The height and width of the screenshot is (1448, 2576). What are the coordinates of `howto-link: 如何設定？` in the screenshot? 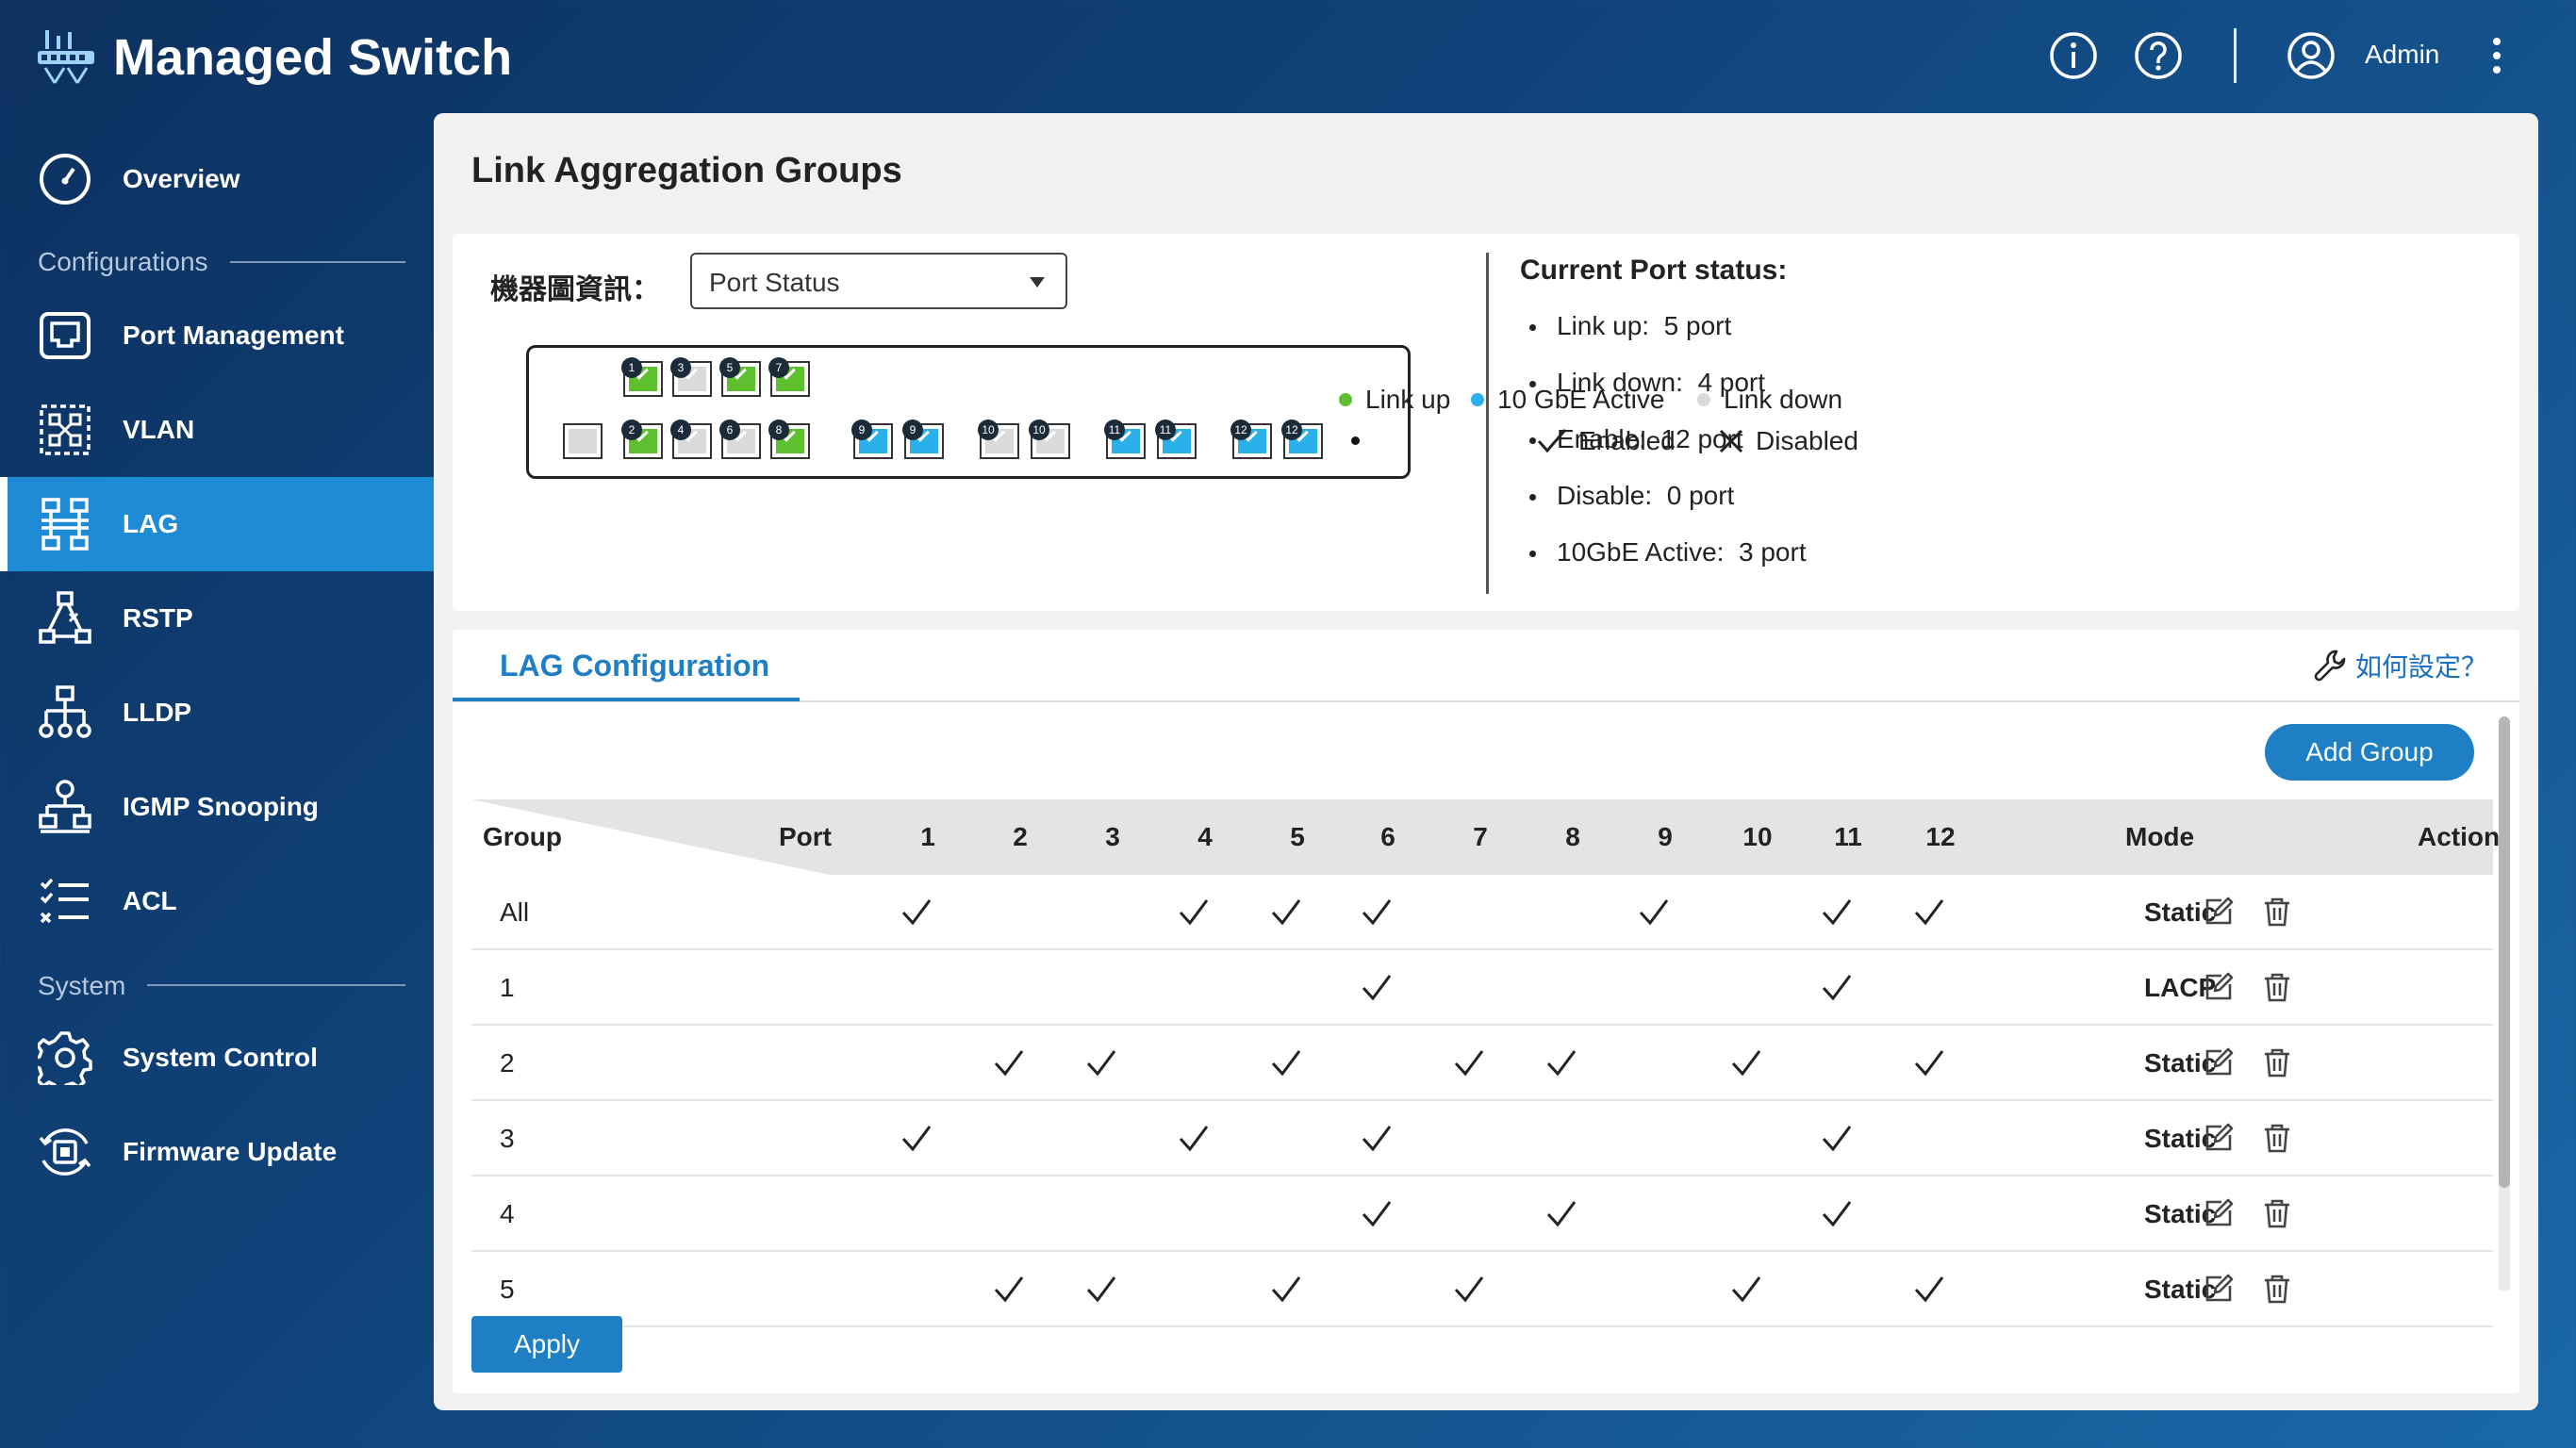 It's located at (2400, 665).